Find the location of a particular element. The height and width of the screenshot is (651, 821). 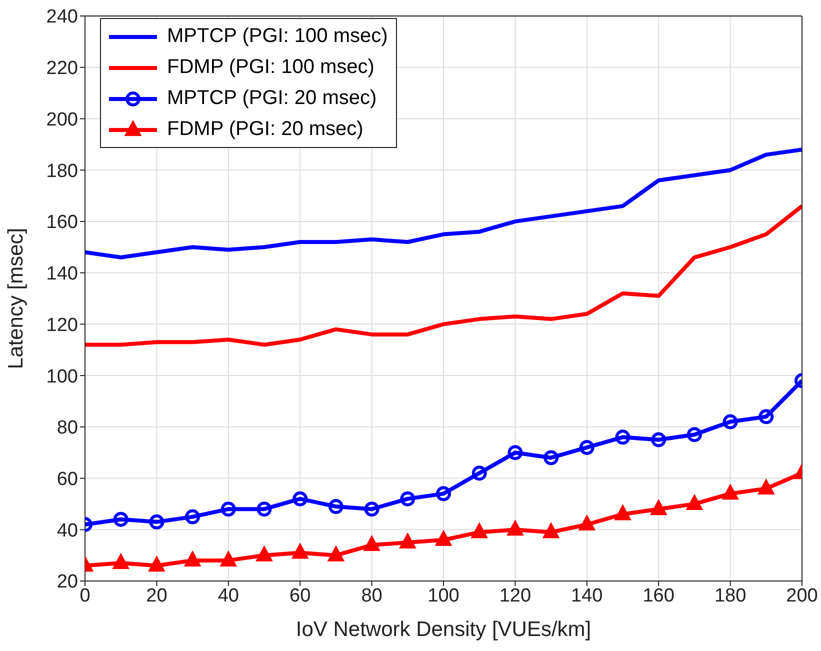

y-tick-label: 40 is located at coordinates (67, 531).